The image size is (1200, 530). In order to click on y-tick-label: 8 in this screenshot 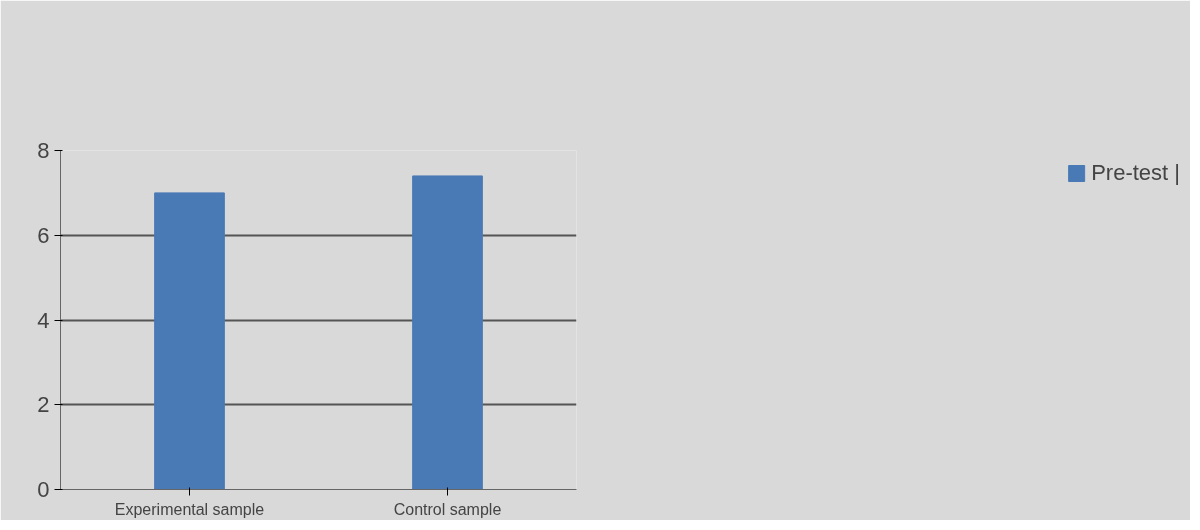, I will do `click(43, 150)`.